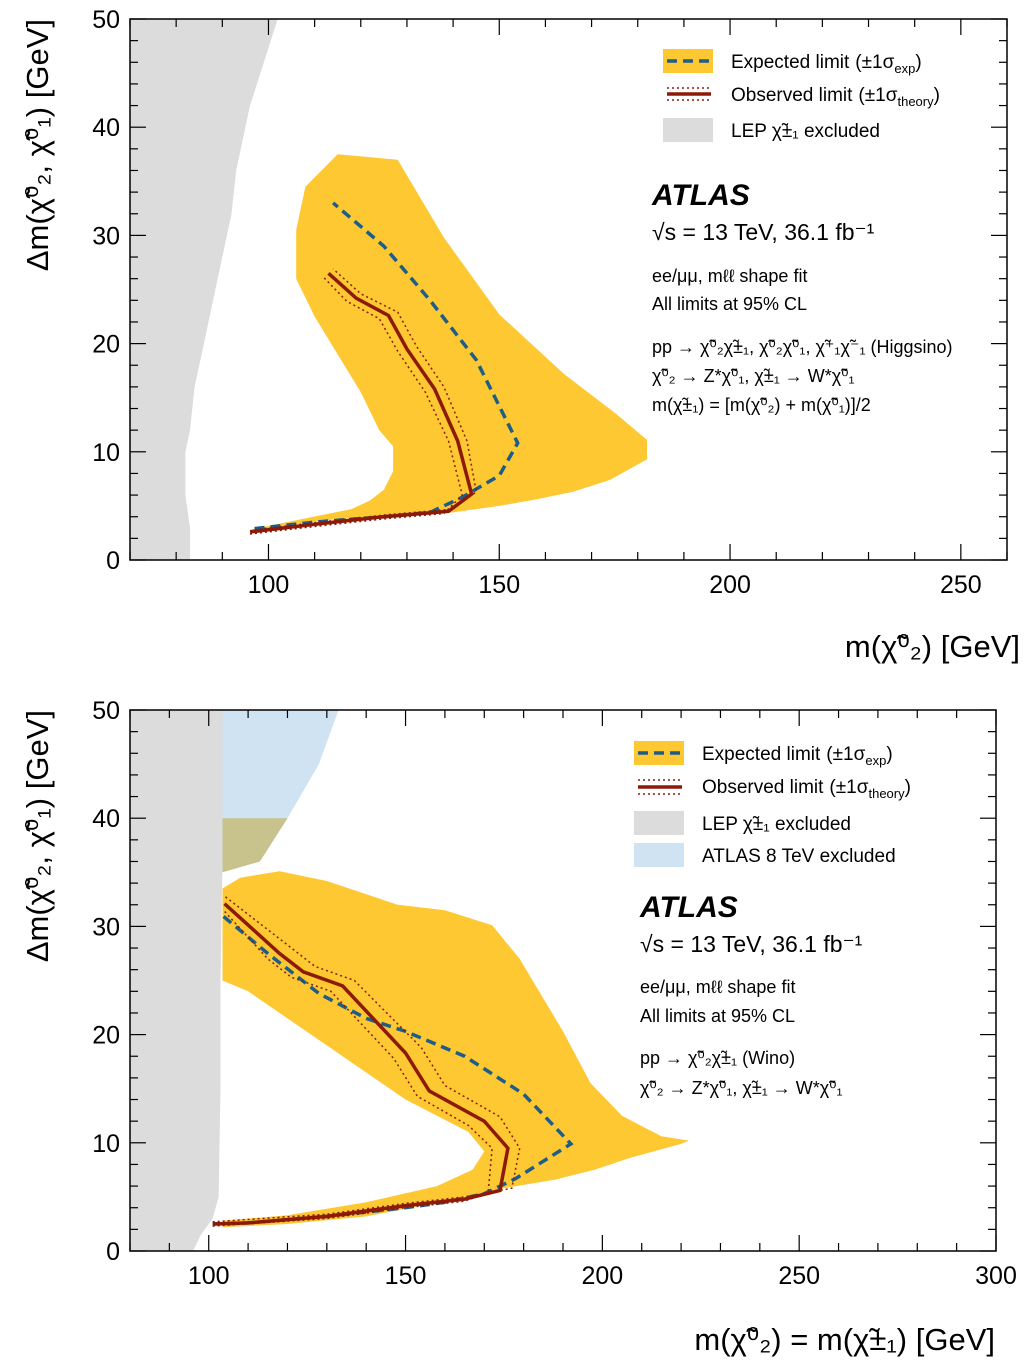 The width and height of the screenshot is (1027, 1366). What do you see at coordinates (799, 856) in the screenshot?
I see `legend-label-atlas8: ATLAS 8 TeV excluded` at bounding box center [799, 856].